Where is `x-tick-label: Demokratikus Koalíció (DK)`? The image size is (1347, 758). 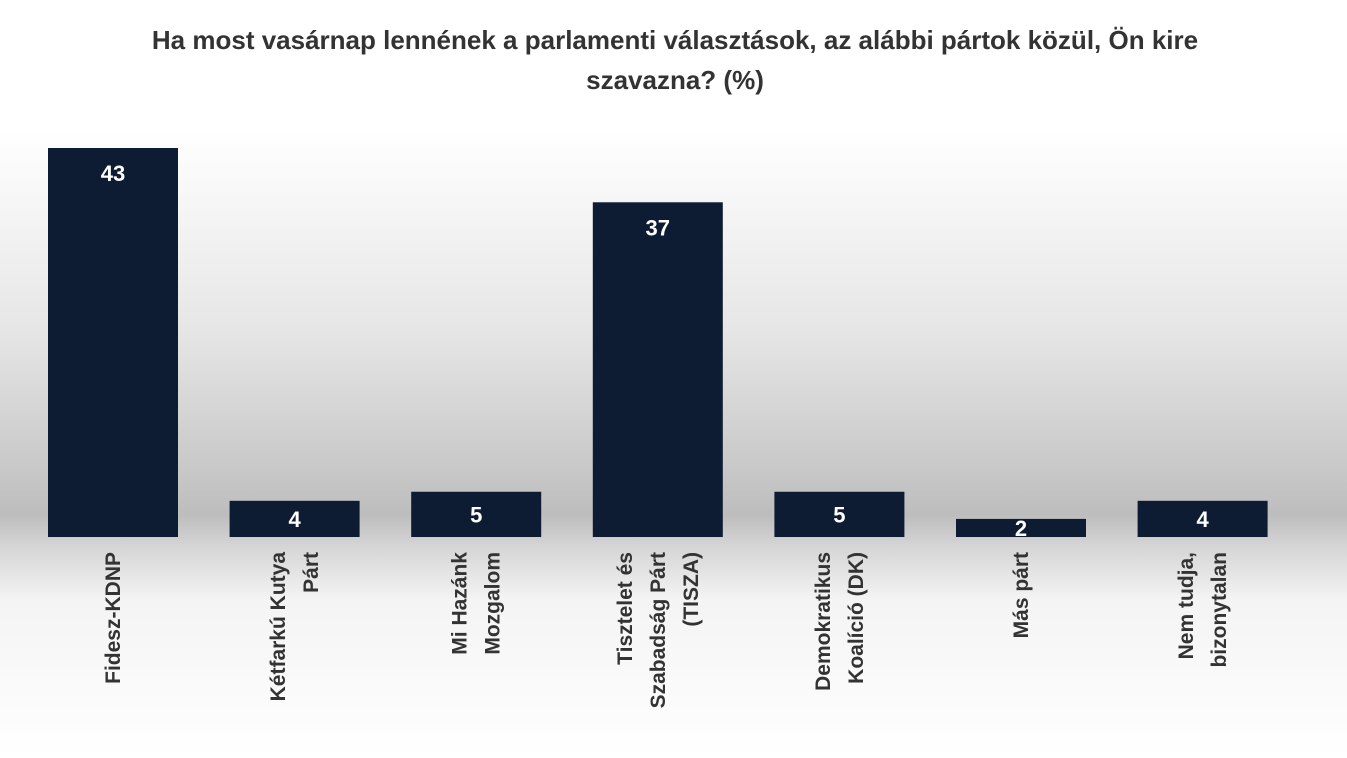 x-tick-label: Demokratikus Koalíció (DK) is located at coordinates (840, 621).